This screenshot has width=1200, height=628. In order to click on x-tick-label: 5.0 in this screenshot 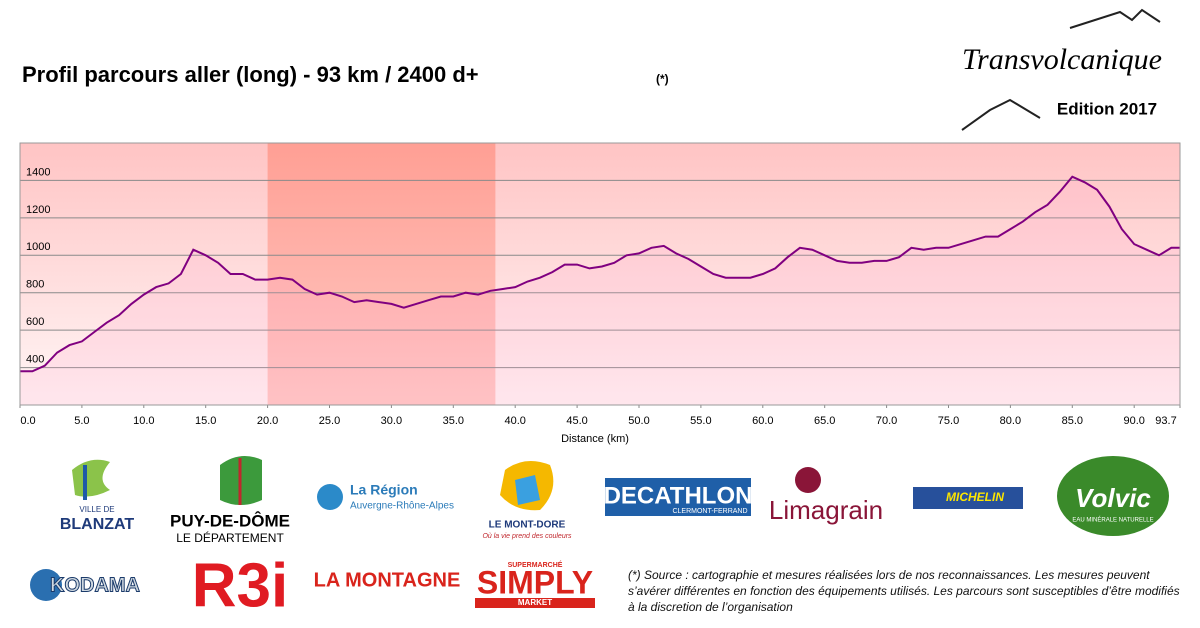, I will do `click(81, 421)`.